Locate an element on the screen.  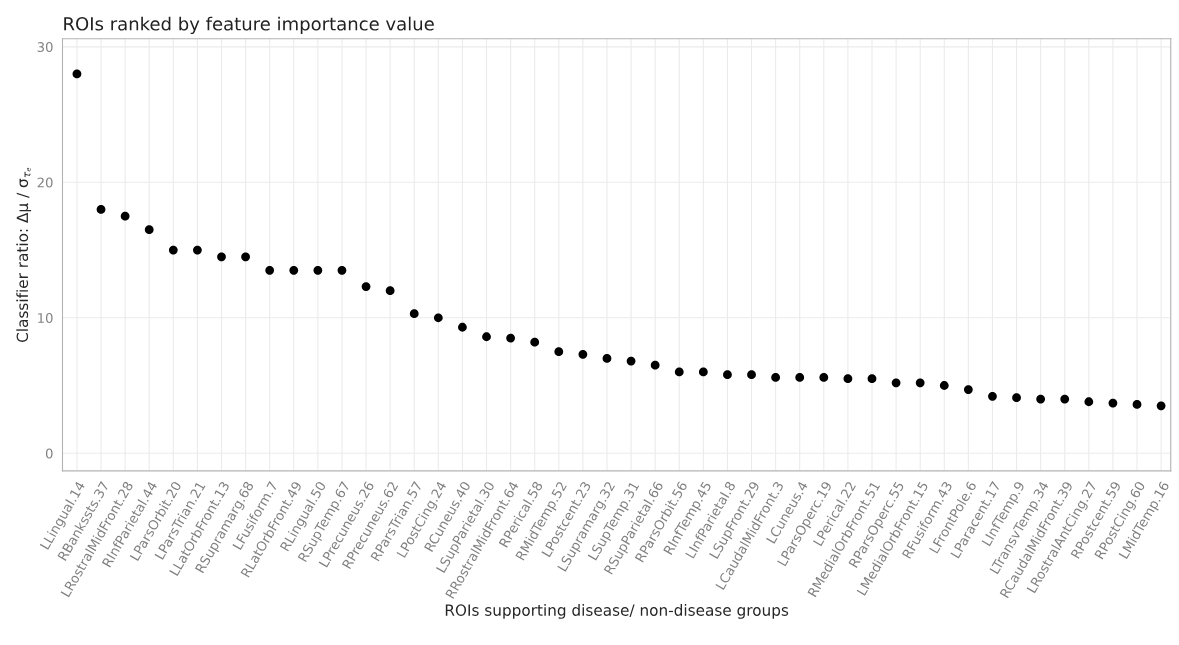
y-tick-label: 0 is located at coordinates (49, 453).